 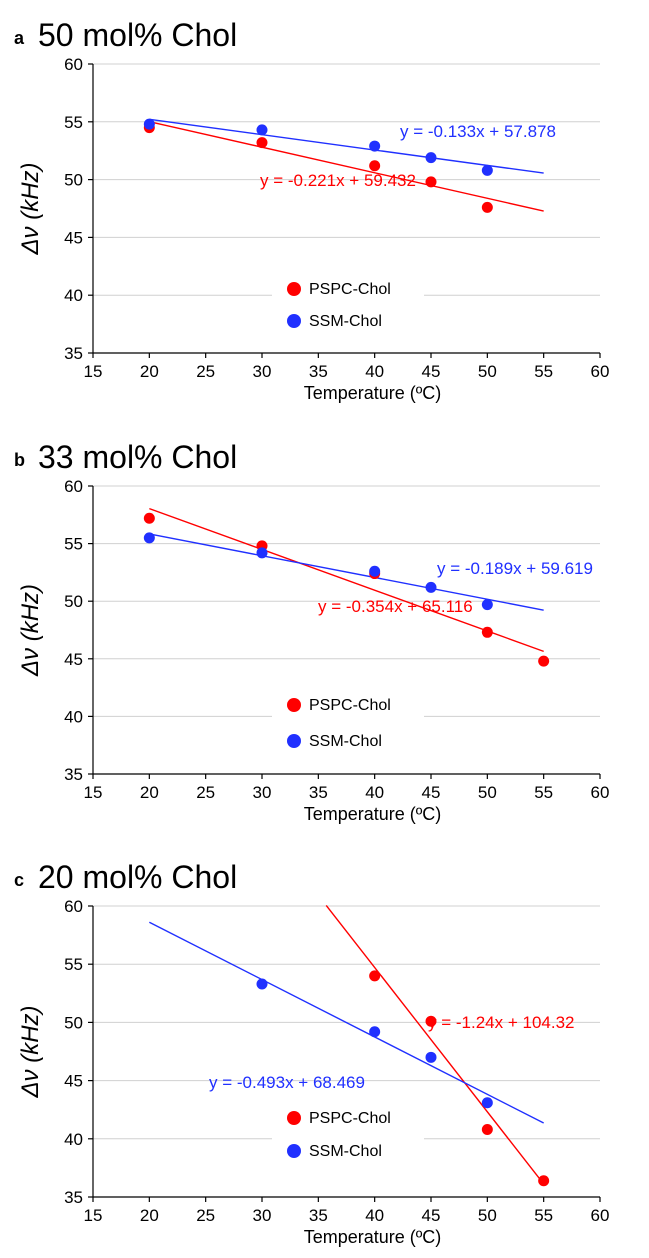 I want to click on panel-label: c, so click(x=19, y=880).